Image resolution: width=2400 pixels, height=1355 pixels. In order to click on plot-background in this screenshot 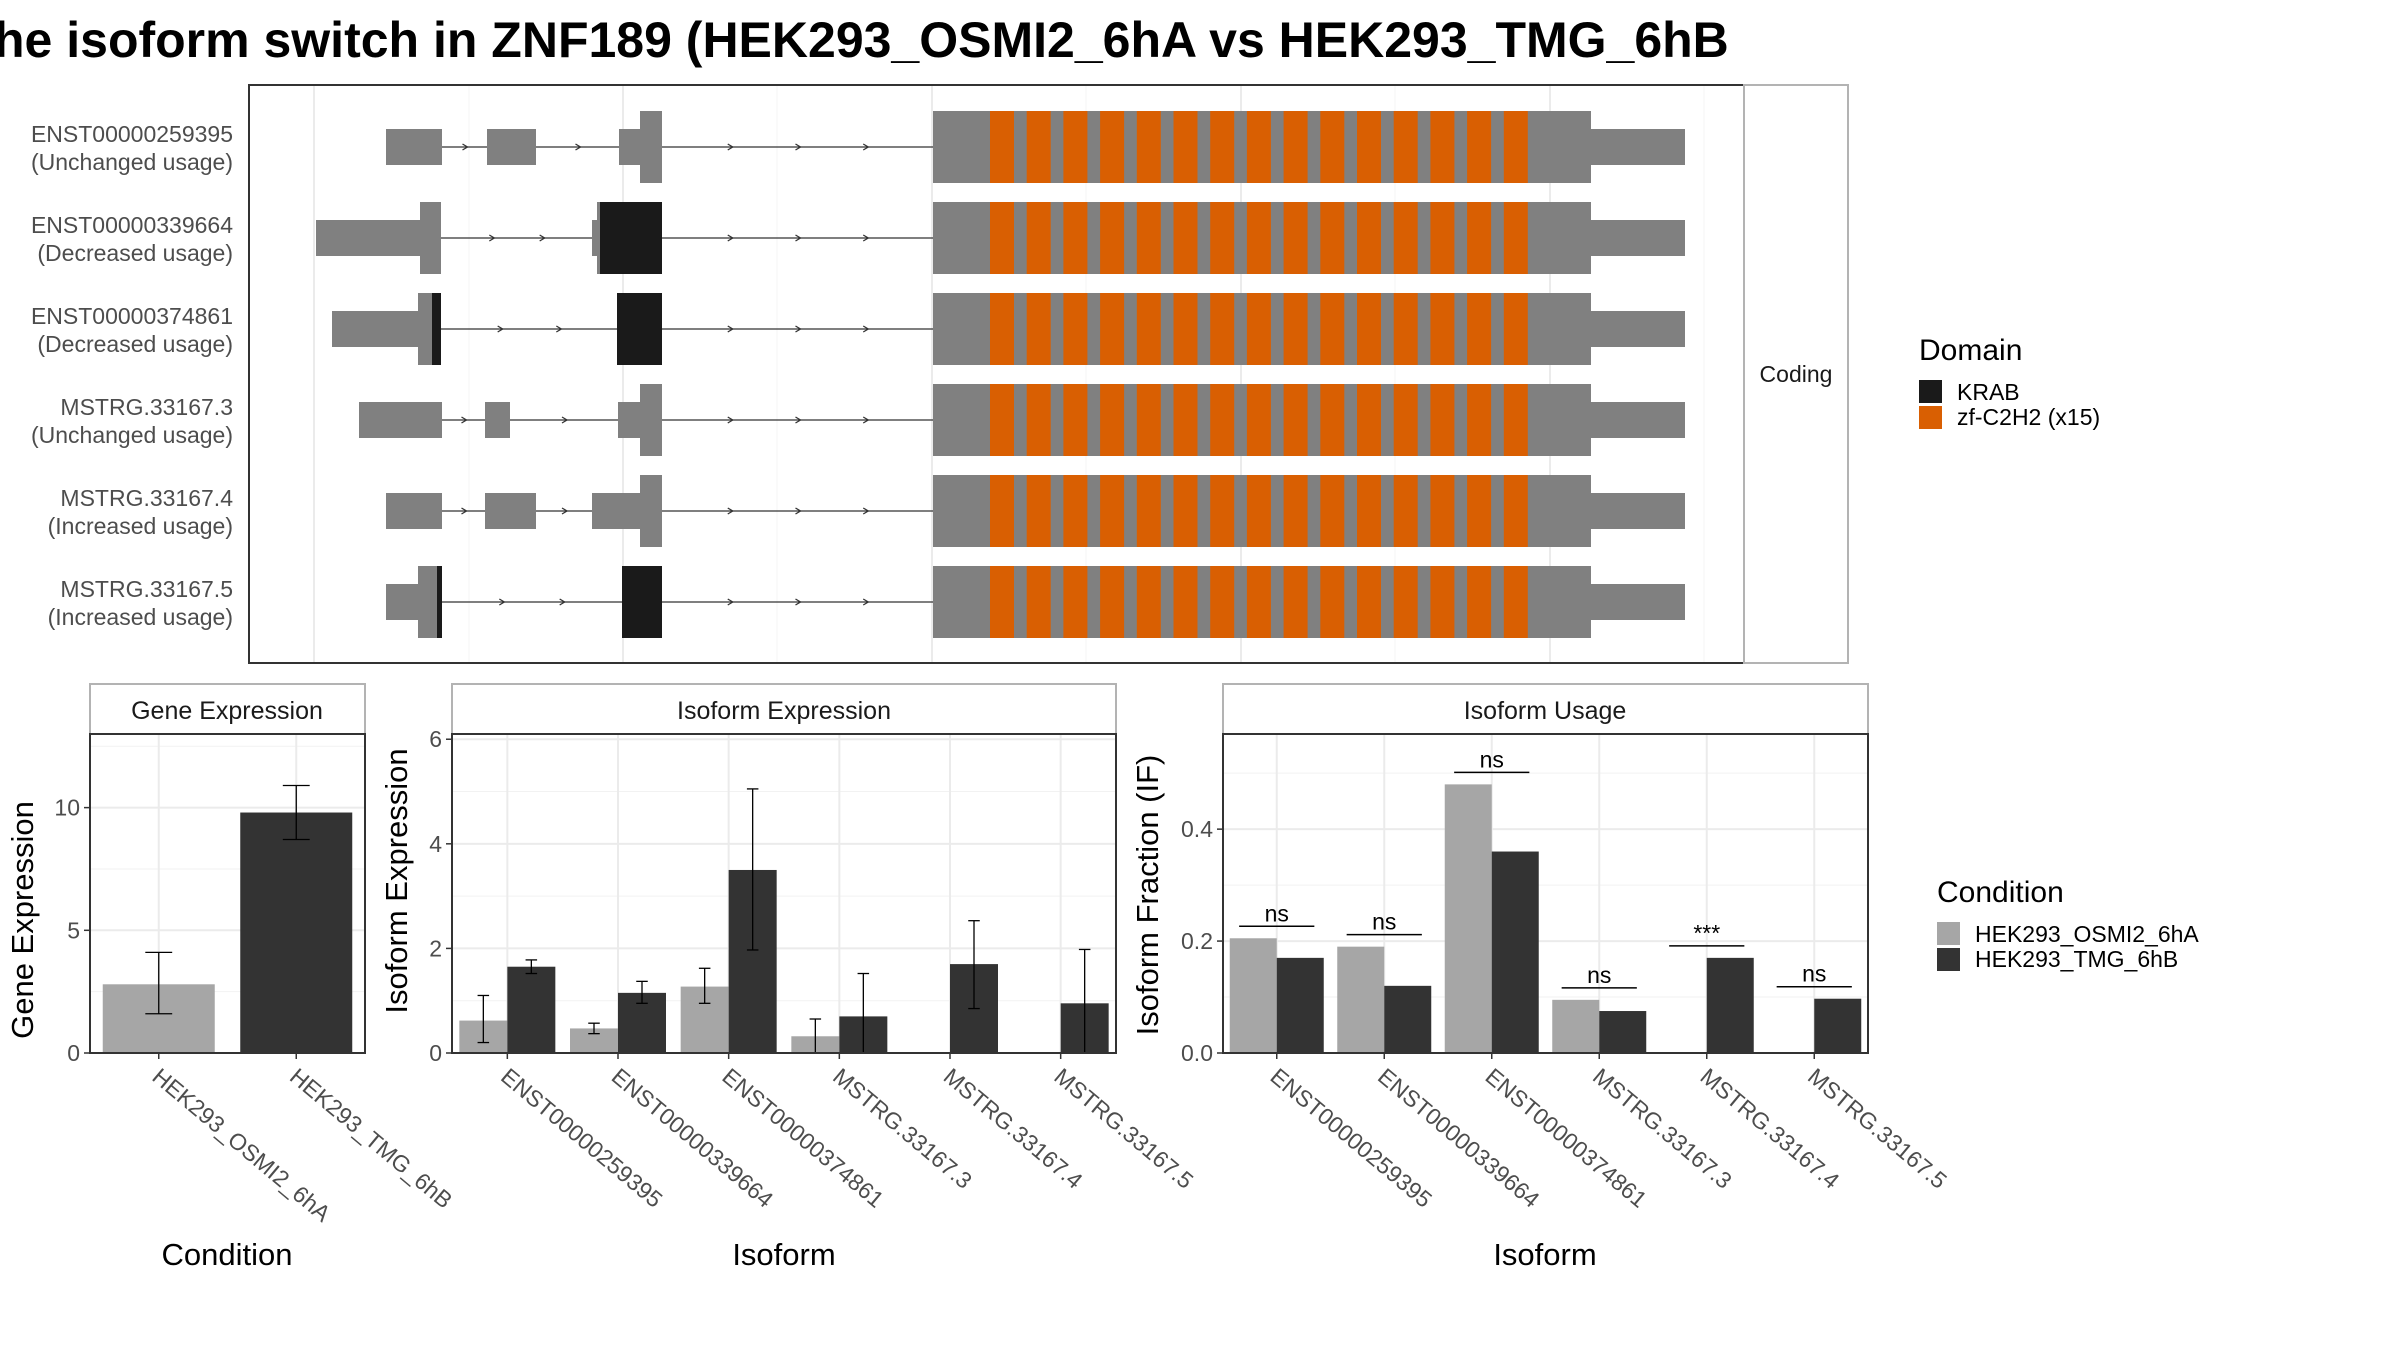, I will do `click(784, 893)`.